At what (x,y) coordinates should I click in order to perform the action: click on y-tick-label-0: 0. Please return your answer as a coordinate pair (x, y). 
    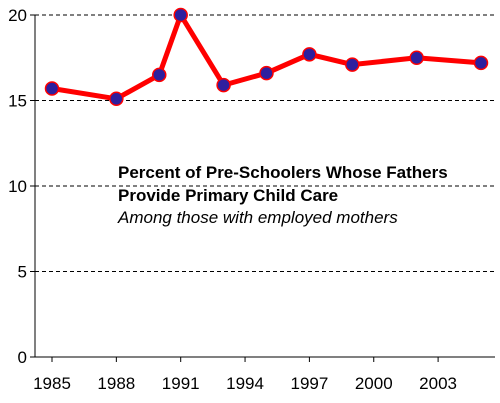
    Looking at the image, I should click on (22, 357).